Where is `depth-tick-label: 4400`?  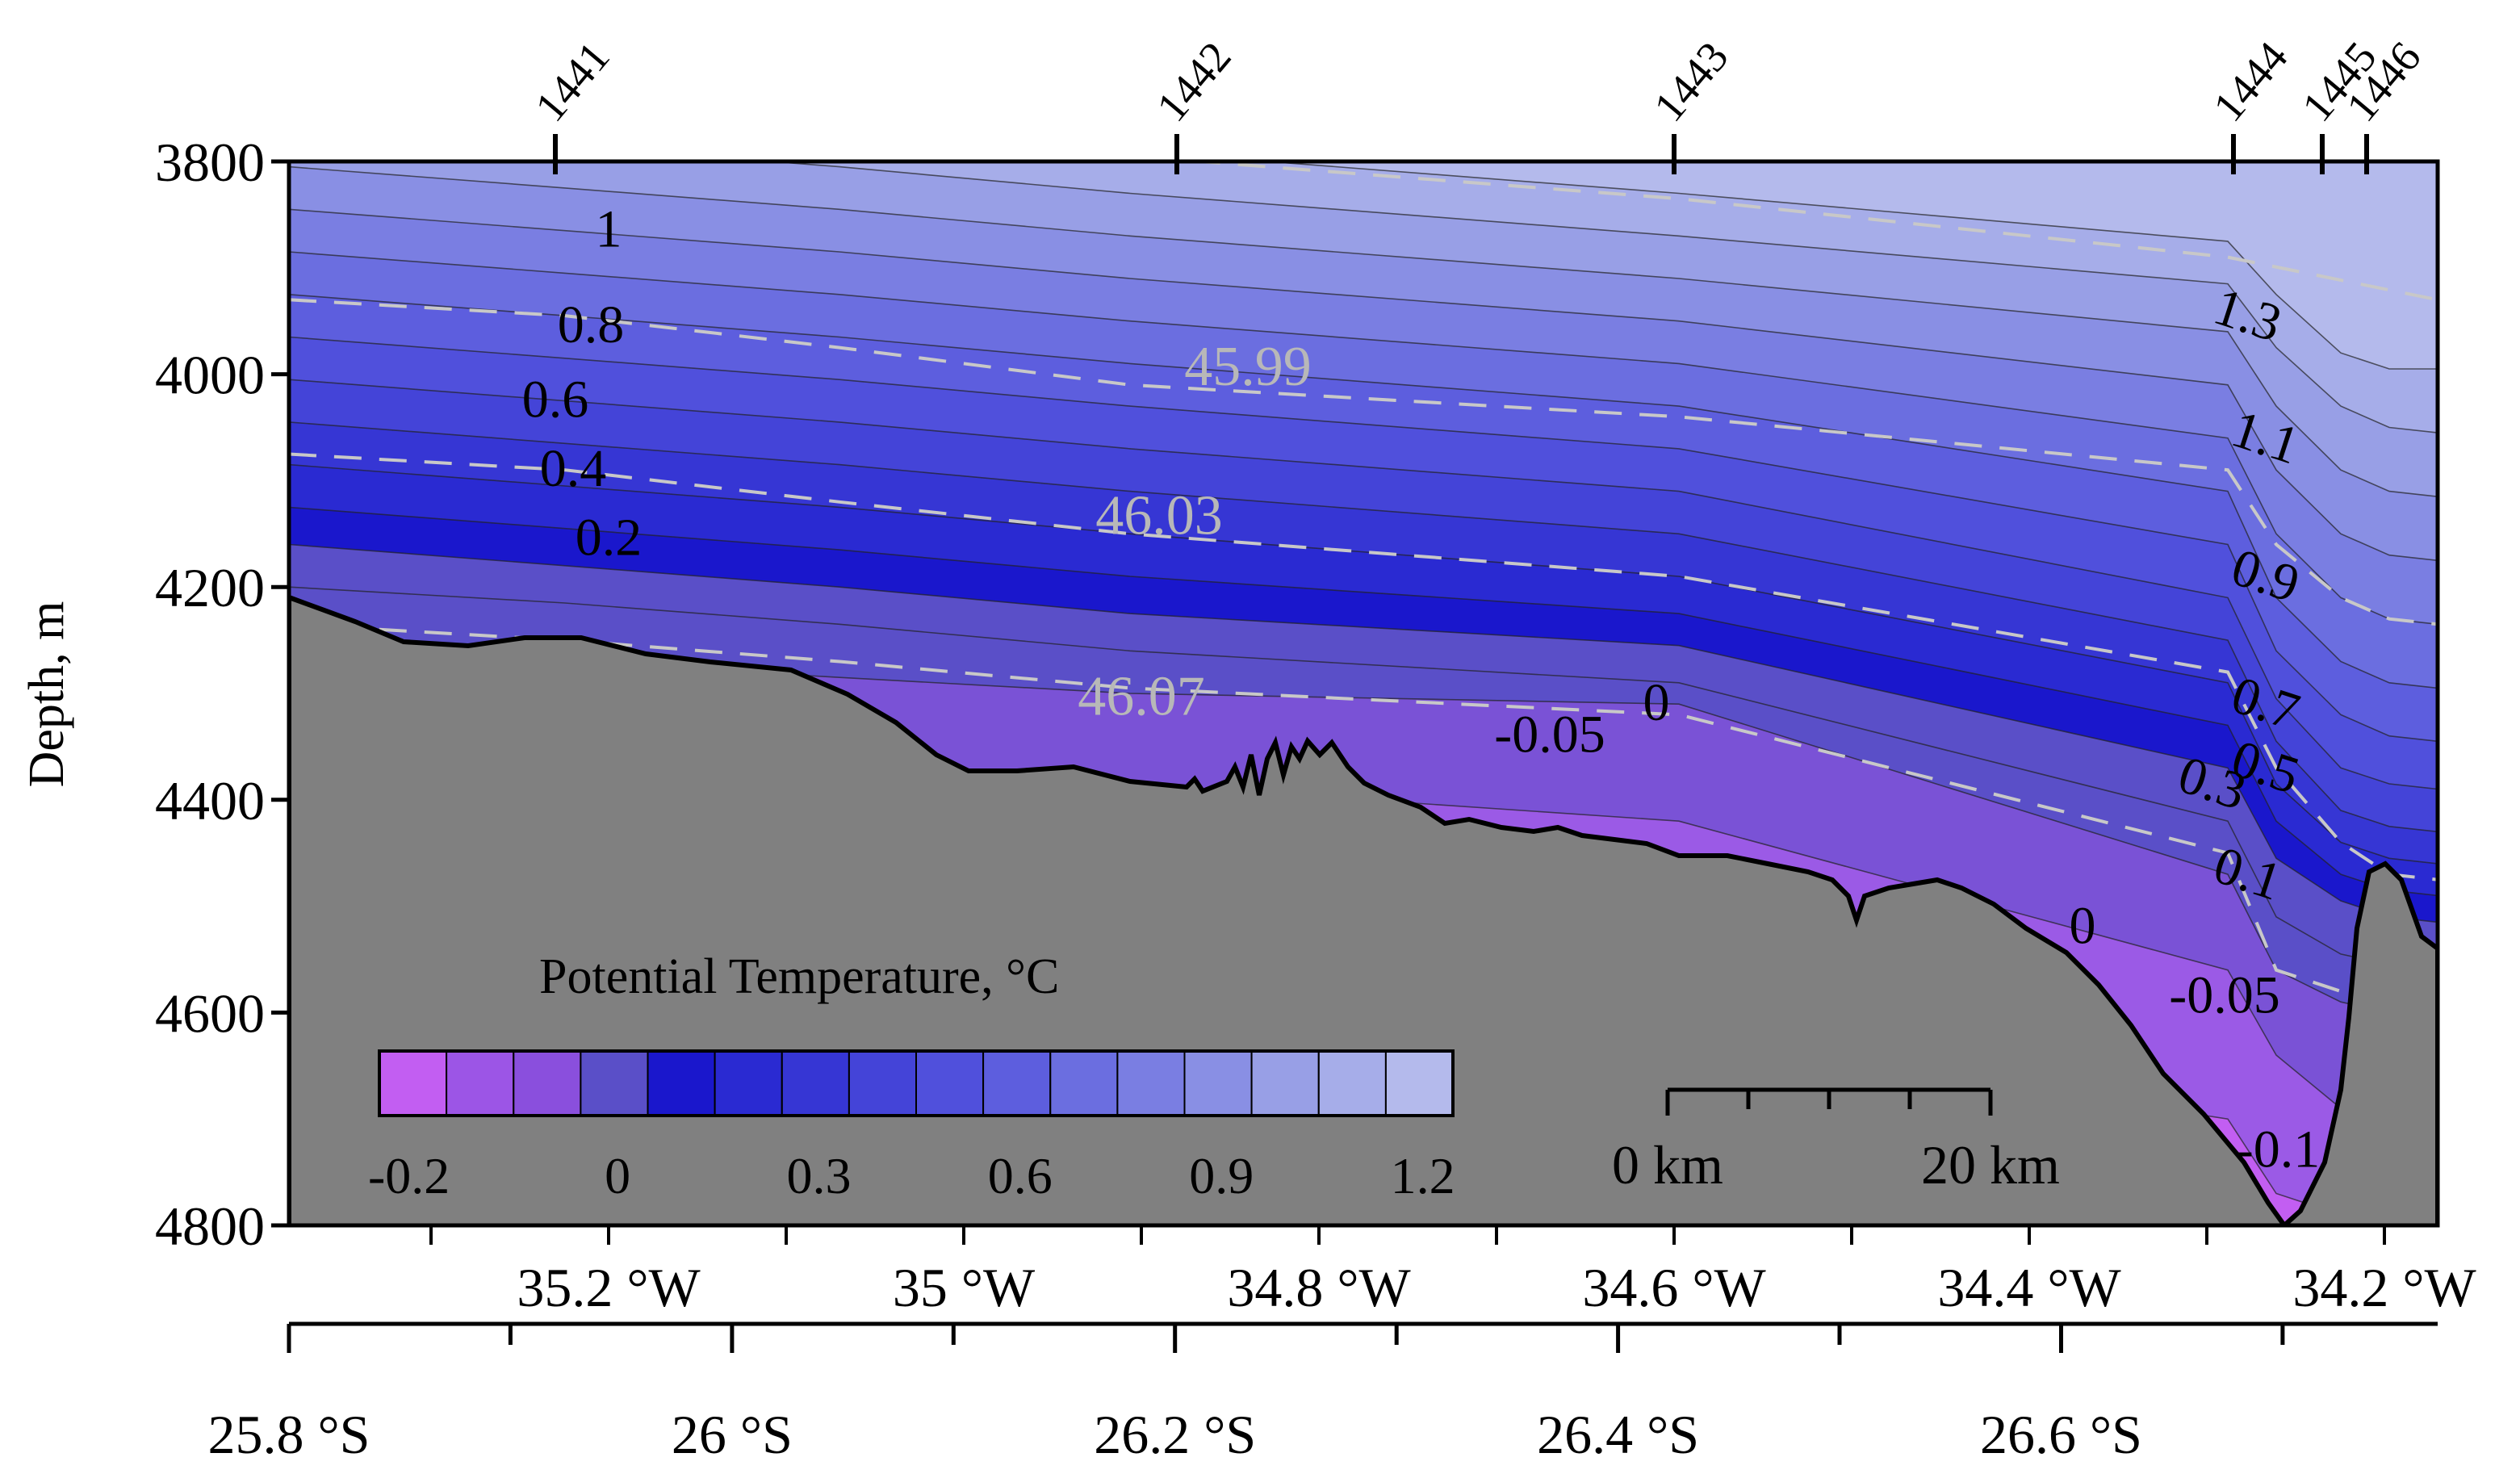
depth-tick-label: 4400 is located at coordinates (210, 800).